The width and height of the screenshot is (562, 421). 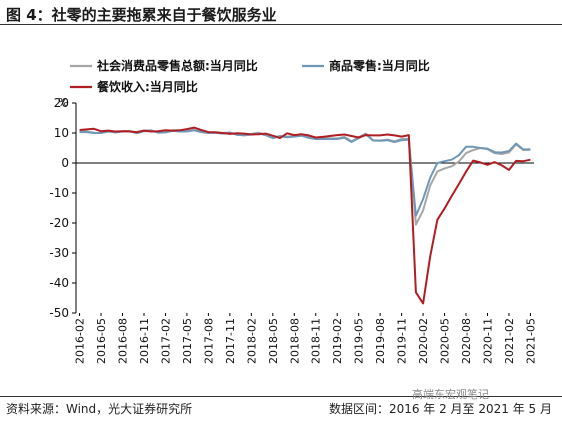 I want to click on x-tick-label: 2018-11, so click(x=316, y=341).